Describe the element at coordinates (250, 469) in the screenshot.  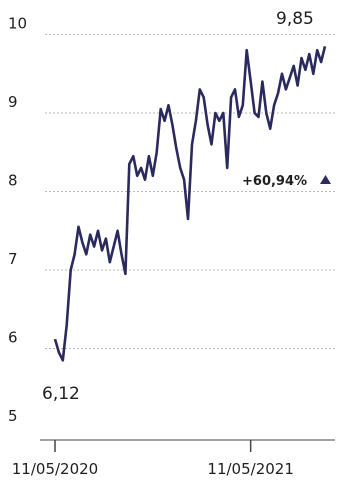
I see `x-tick-label-1: 11/05/2021` at that location.